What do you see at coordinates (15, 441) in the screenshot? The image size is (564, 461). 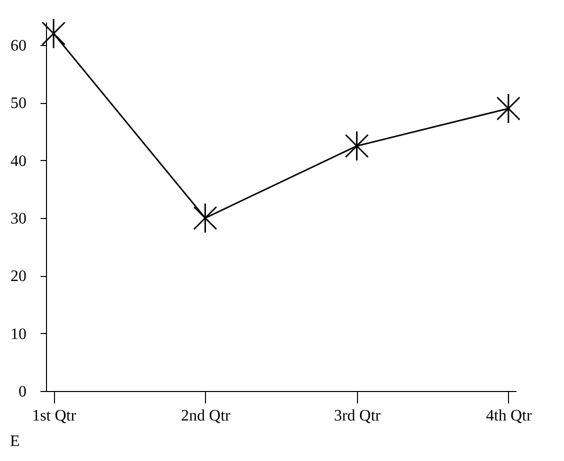 I see `text: E` at bounding box center [15, 441].